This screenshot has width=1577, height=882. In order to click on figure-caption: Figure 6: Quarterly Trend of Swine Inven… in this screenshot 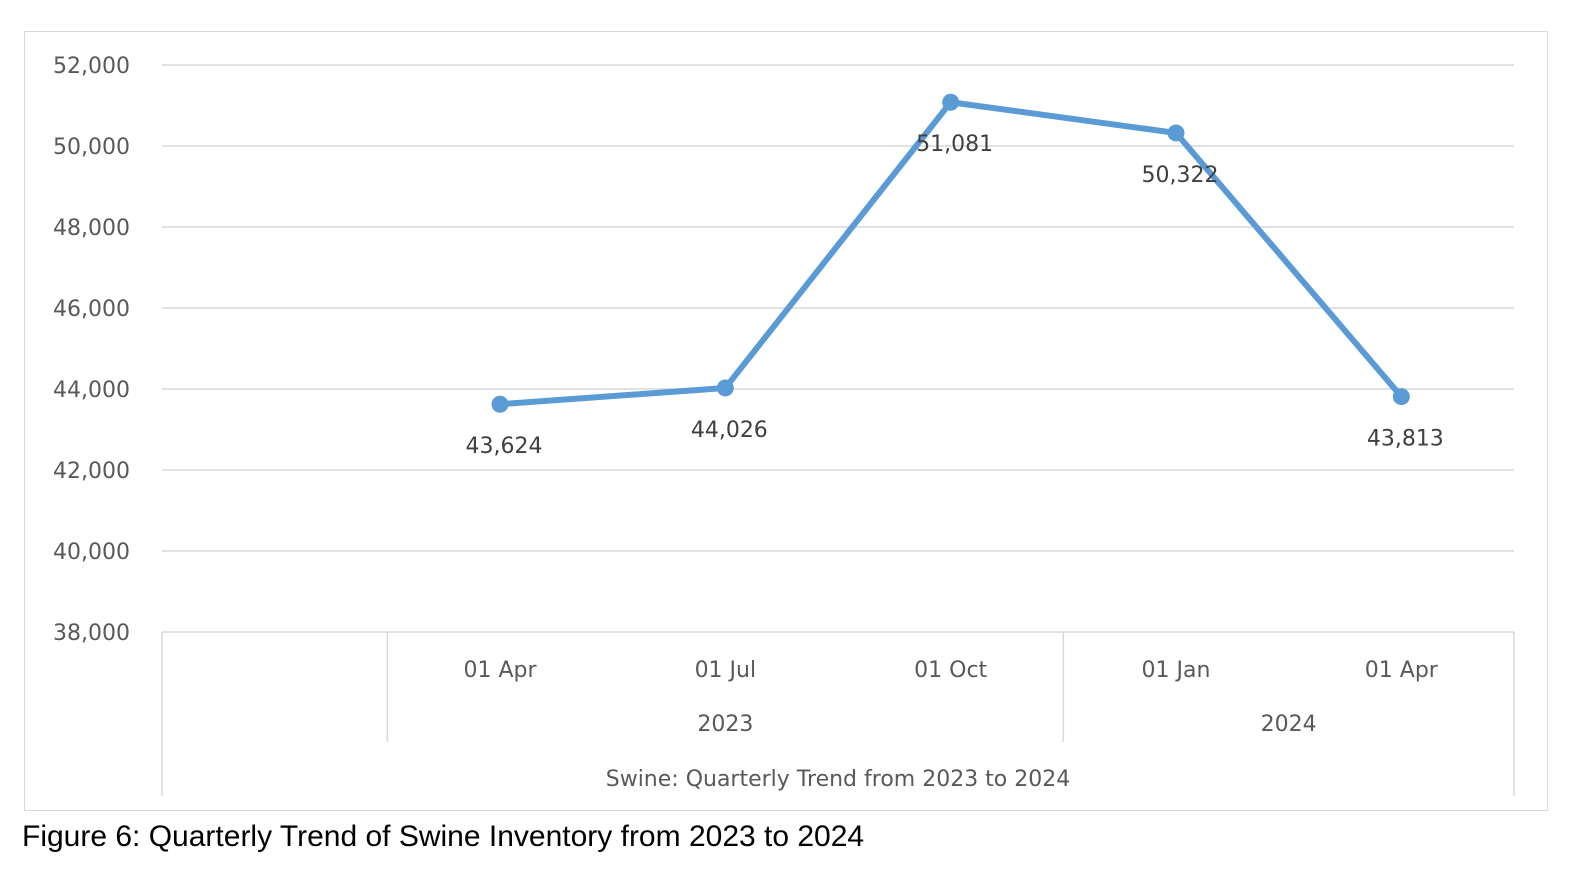, I will do `click(443, 836)`.